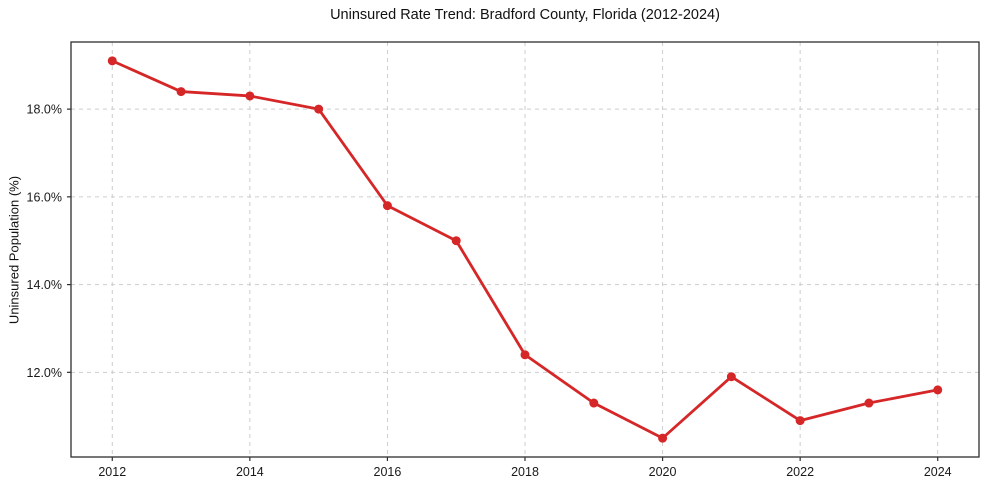 The height and width of the screenshot is (490, 989). Describe the element at coordinates (250, 472) in the screenshot. I see `x-tick-label: 2014` at that location.